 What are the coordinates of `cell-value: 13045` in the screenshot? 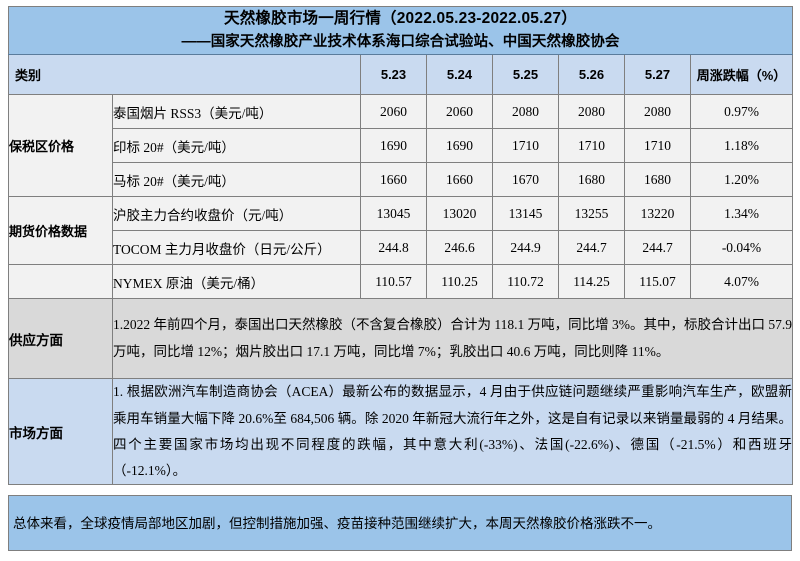 It's located at (393, 214).